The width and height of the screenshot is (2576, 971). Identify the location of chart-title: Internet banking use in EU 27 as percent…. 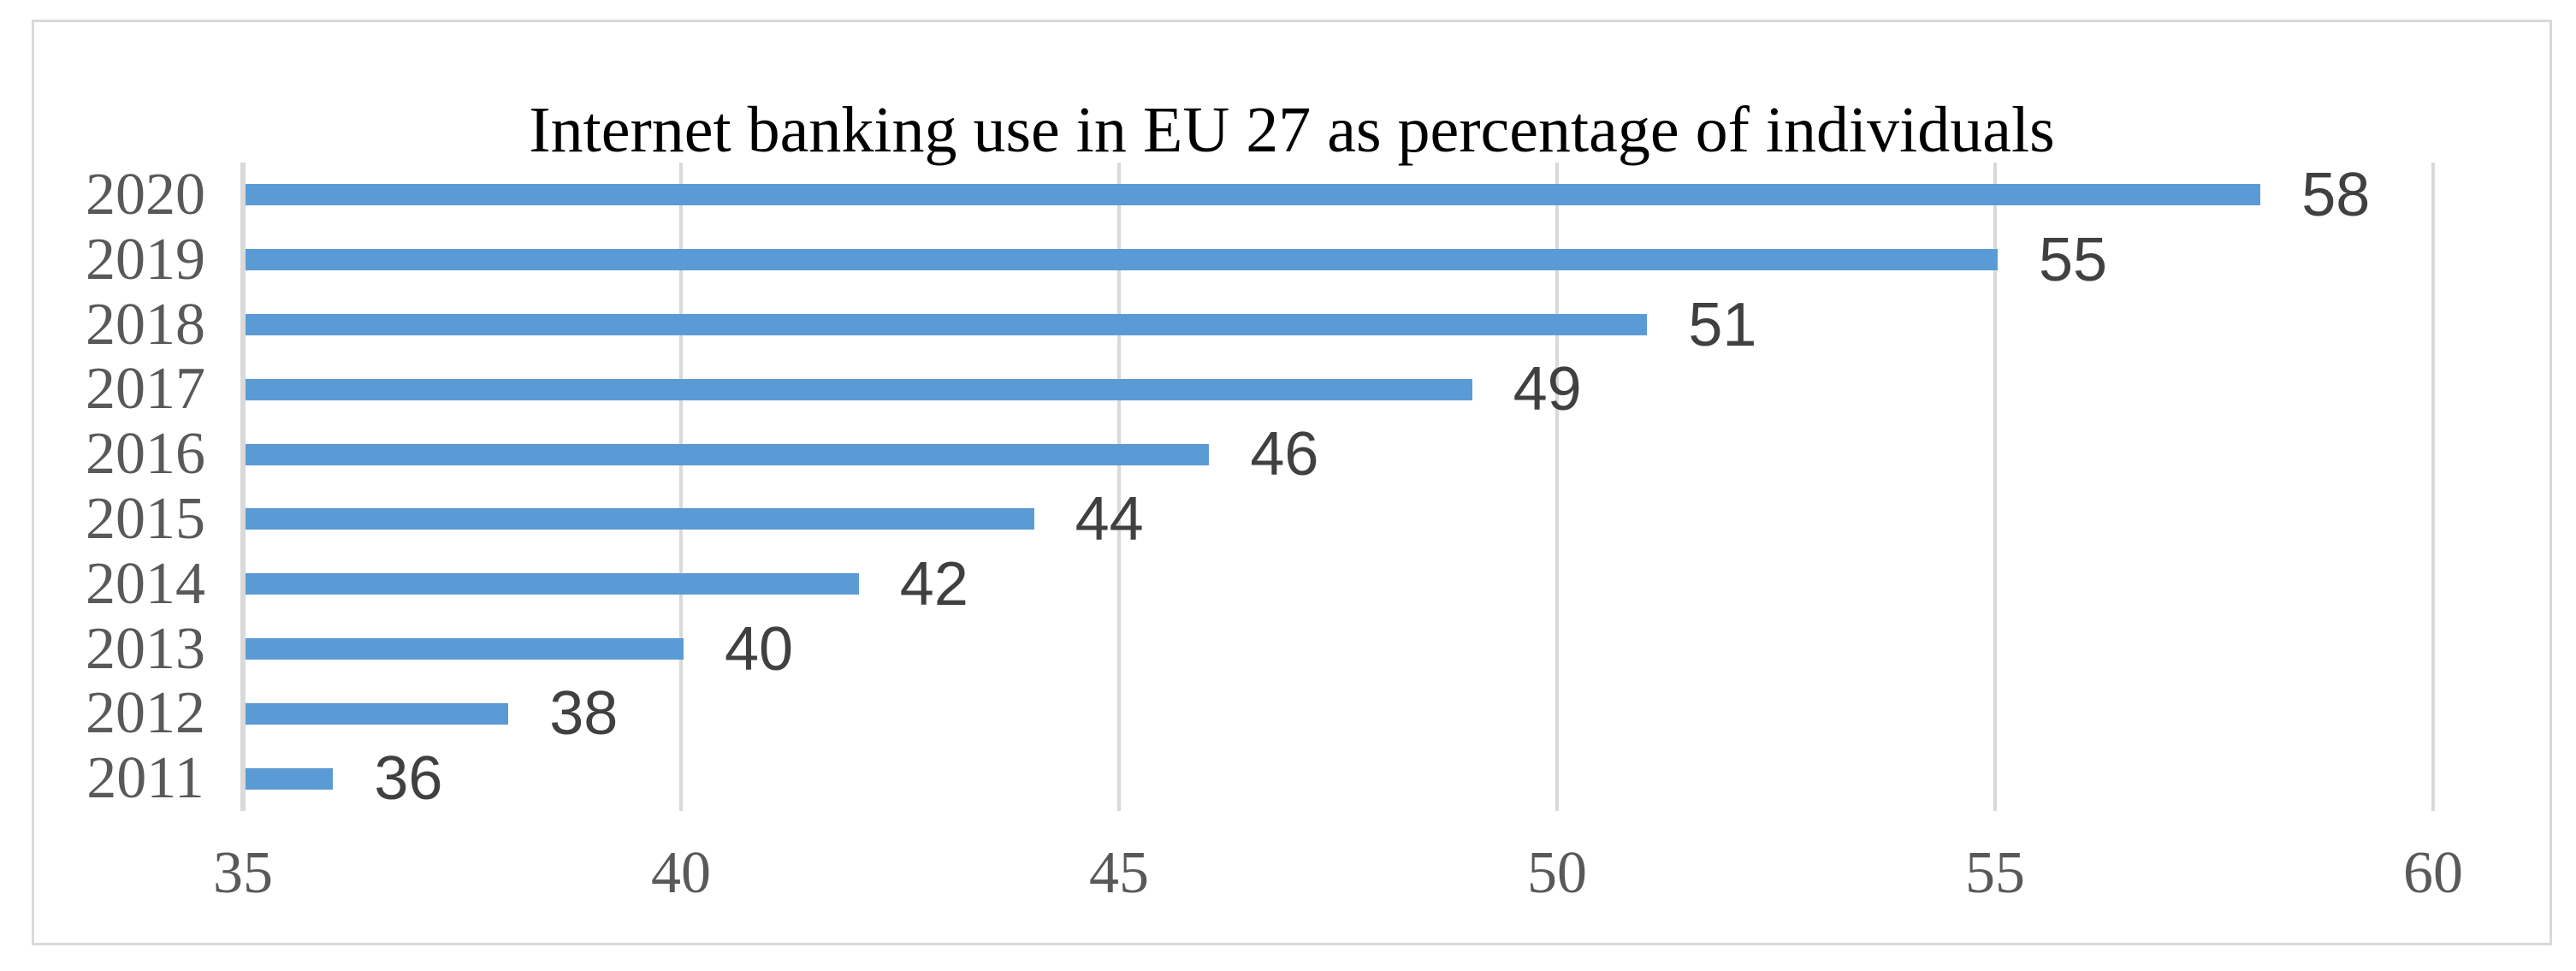
(1292, 130).